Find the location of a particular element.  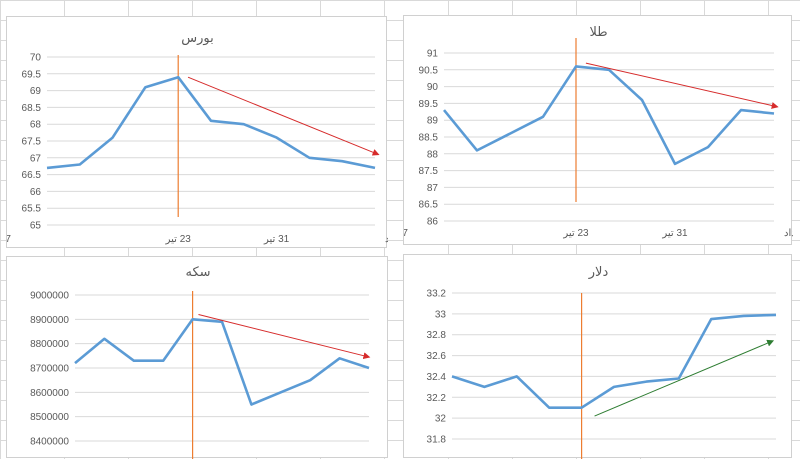

y-tick-label: 8900000 is located at coordinates (49, 320).